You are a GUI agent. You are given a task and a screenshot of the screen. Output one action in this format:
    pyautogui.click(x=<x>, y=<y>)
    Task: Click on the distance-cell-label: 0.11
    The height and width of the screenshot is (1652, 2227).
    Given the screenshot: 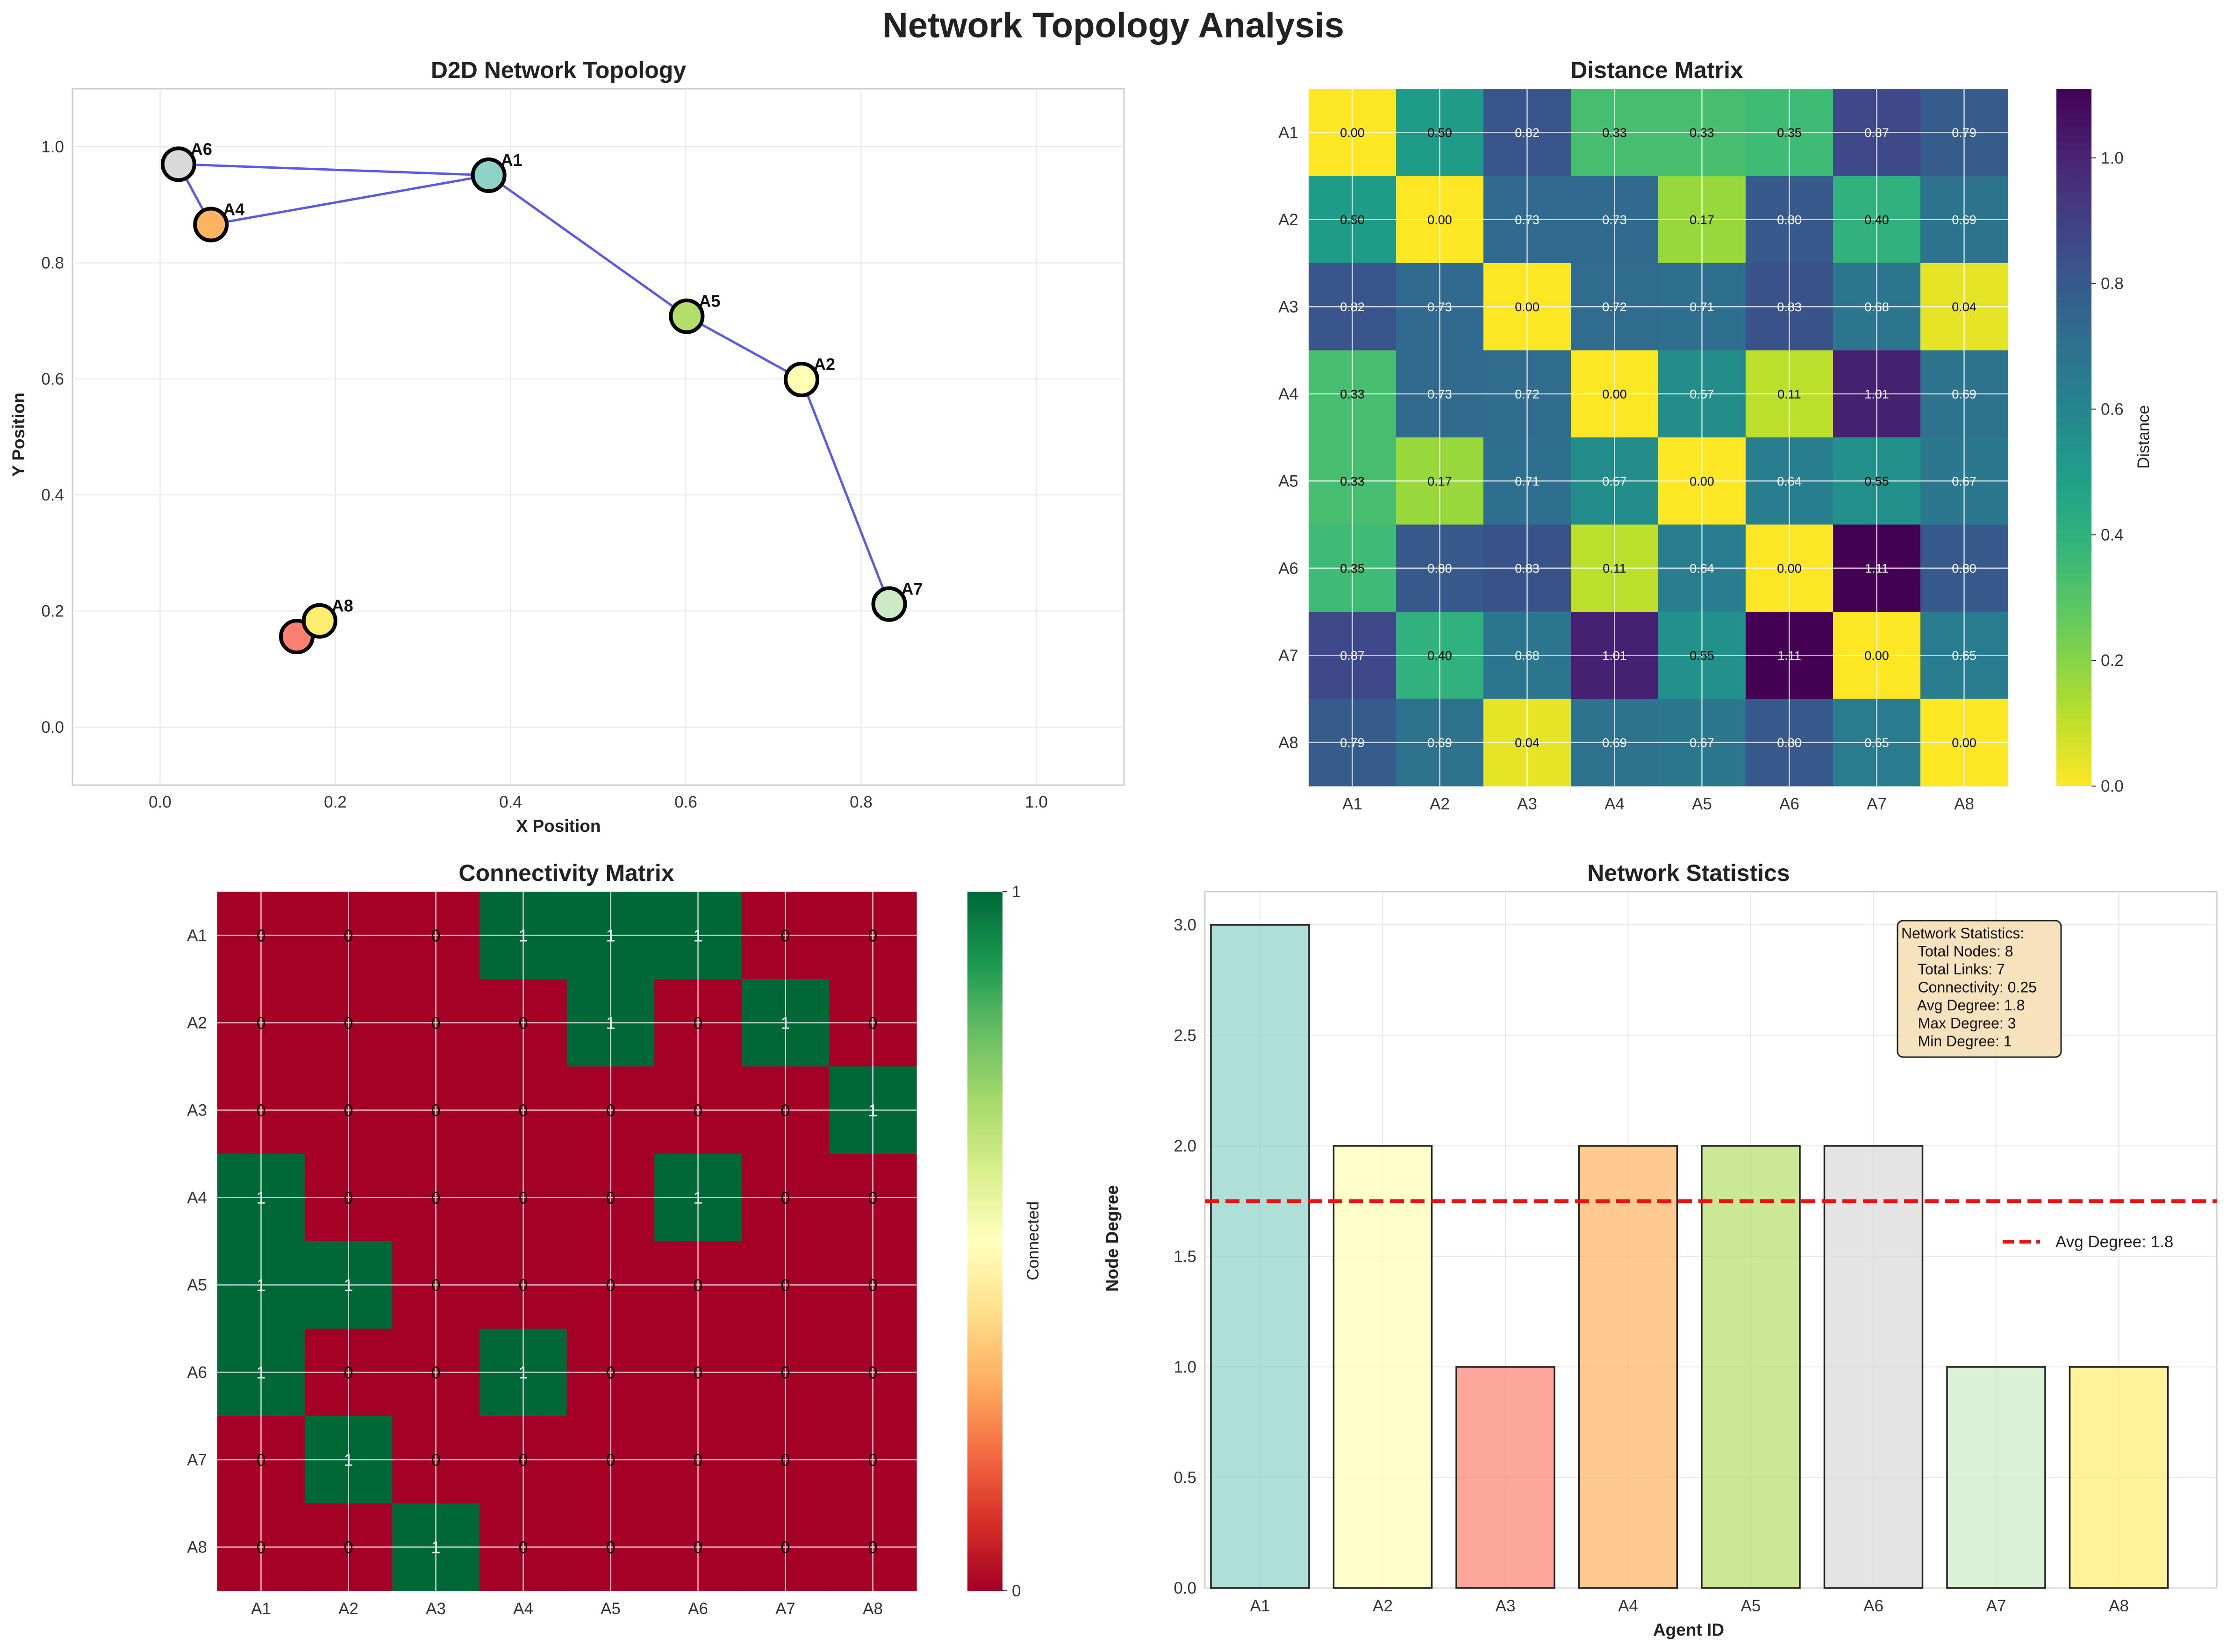 What is the action you would take?
    pyautogui.click(x=1614, y=568)
    